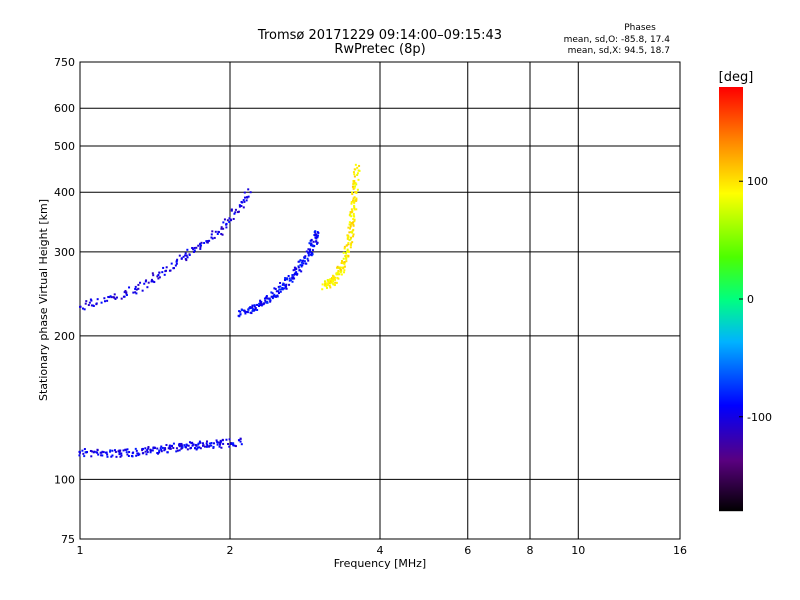 The height and width of the screenshot is (600, 800). I want to click on x-tick-label: 8, so click(530, 550).